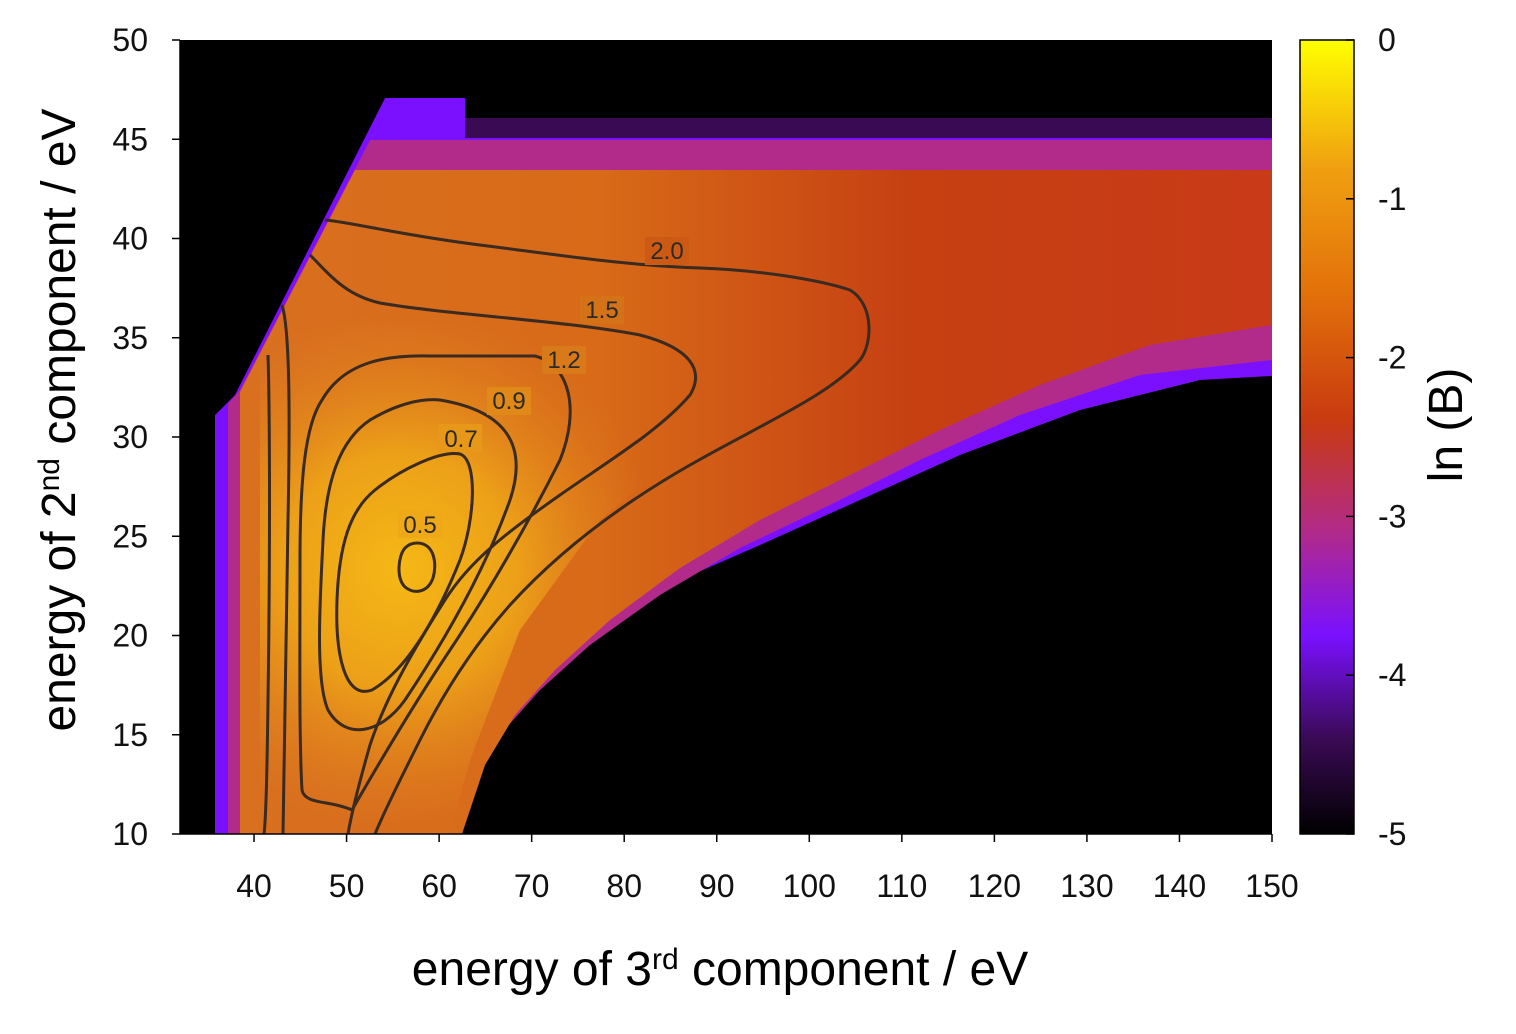  I want to click on contour-label-1.5: 1.5, so click(601, 310).